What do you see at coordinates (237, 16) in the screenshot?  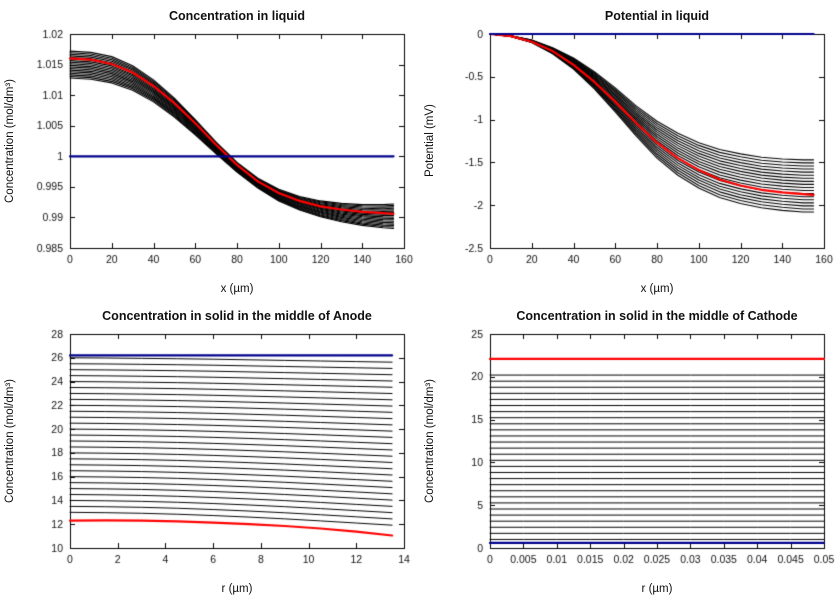 I see `chart-title: Concentration in liquid` at bounding box center [237, 16].